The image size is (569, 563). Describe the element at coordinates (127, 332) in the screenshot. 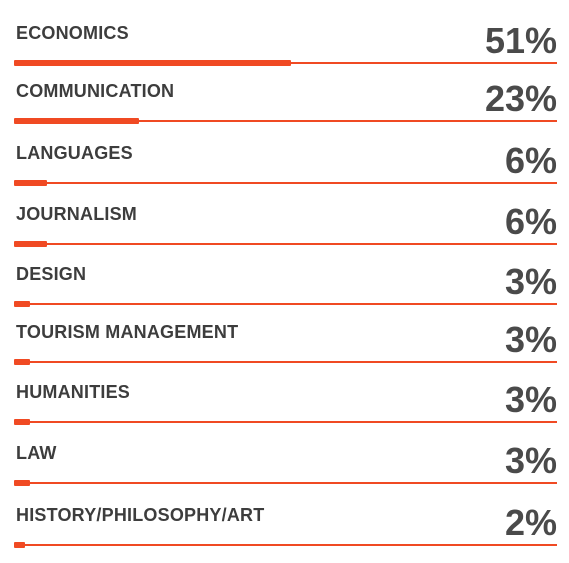

I see `category-label: TOURISM MANAGEMENT` at that location.